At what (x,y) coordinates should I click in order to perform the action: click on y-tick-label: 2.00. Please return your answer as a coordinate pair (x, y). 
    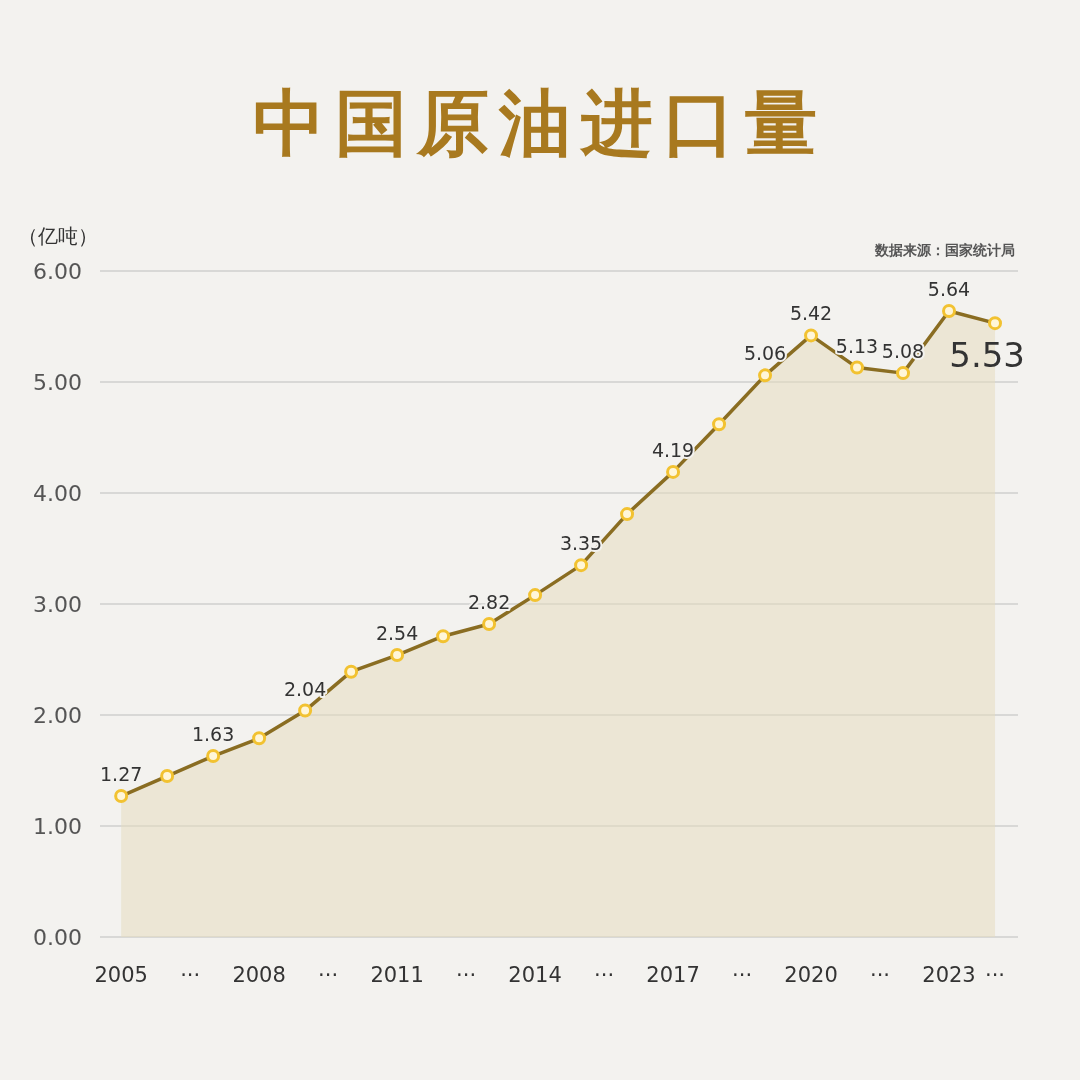
    Looking at the image, I should click on (57, 715).